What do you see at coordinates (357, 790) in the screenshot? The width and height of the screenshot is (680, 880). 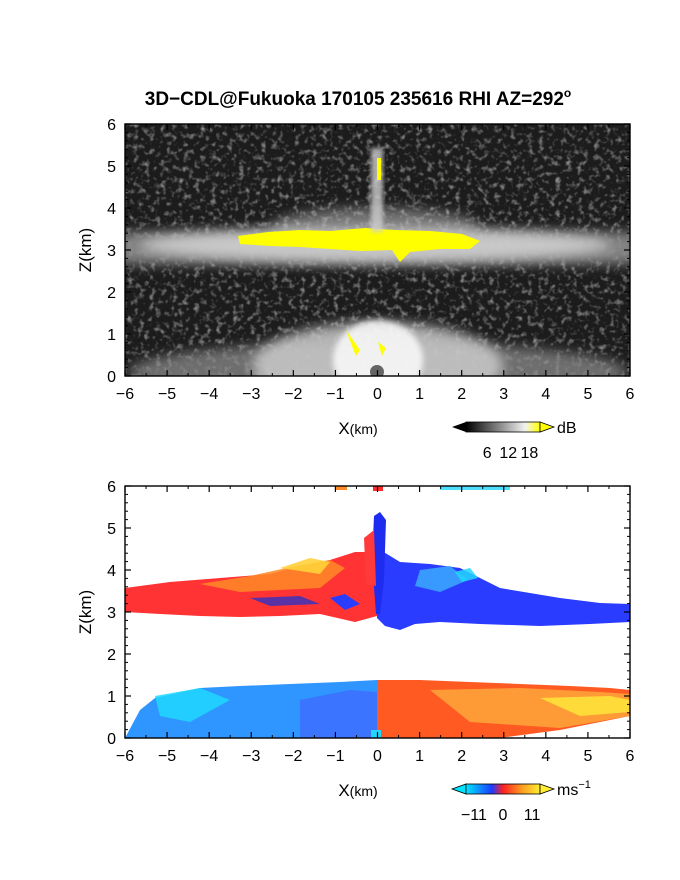 I see `velocity-x-axis-label: X(km)` at bounding box center [357, 790].